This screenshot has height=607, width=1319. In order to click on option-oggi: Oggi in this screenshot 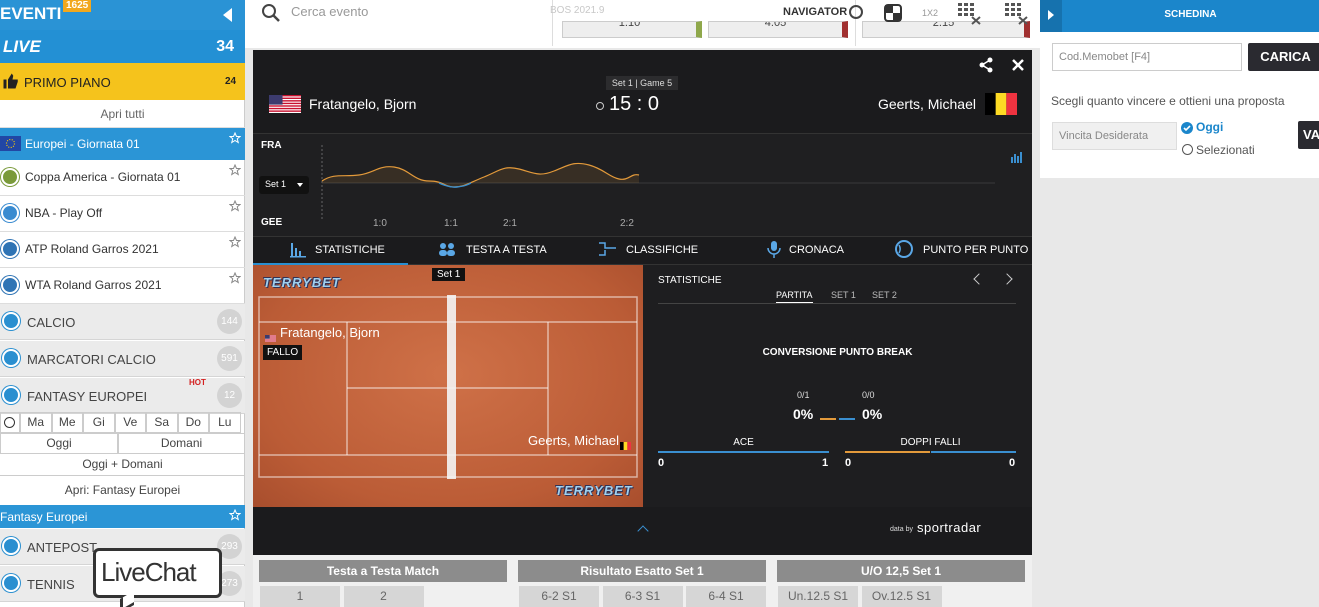, I will do `click(1210, 127)`.